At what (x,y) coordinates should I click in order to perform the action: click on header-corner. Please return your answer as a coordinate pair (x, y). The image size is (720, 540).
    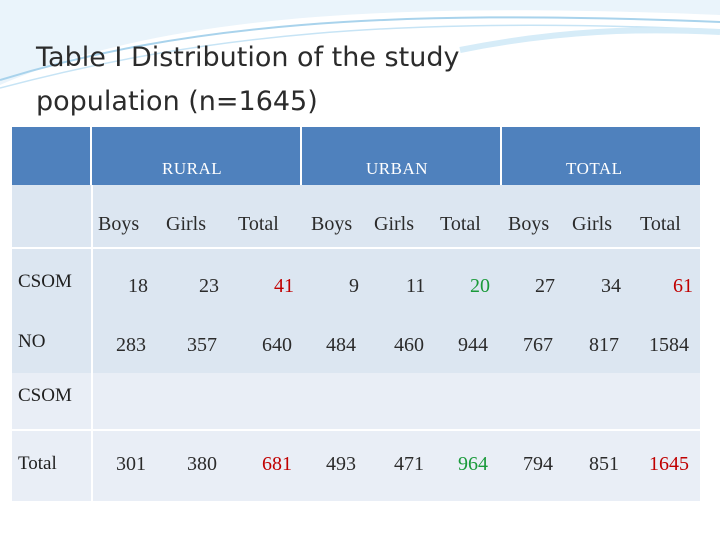
    Looking at the image, I should click on (52, 156).